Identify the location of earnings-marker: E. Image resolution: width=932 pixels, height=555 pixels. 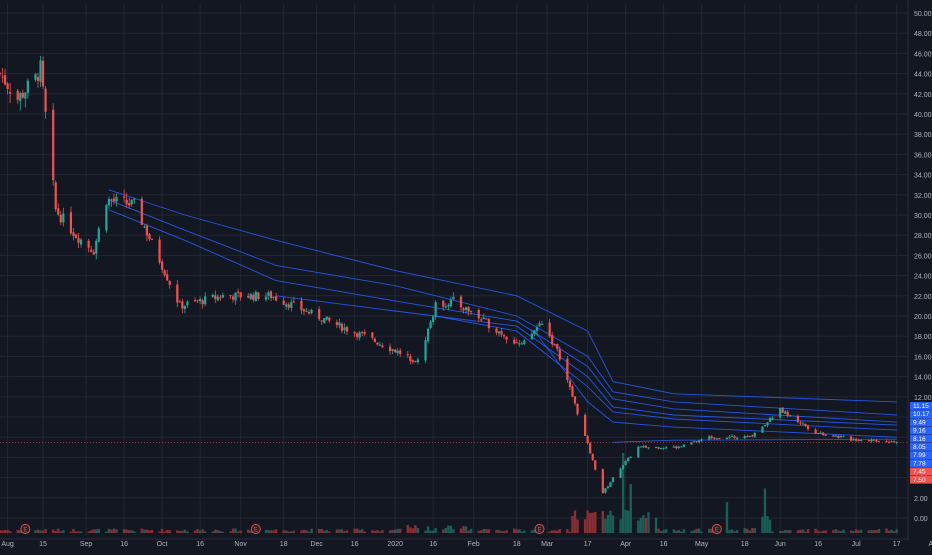
(255, 529).